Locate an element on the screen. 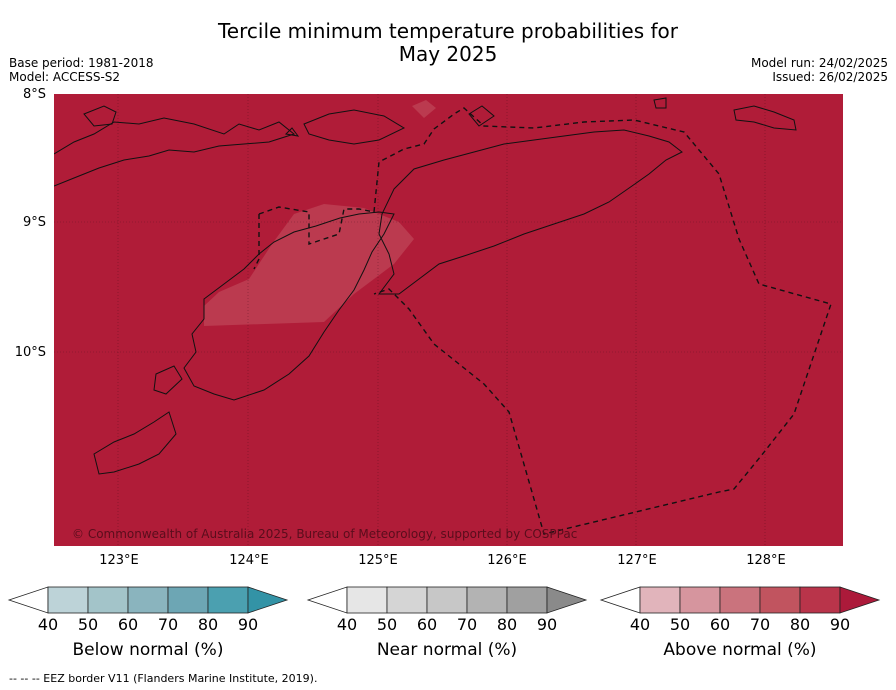 This screenshot has height=690, width=896. lat-label-8s: 8°S is located at coordinates (34, 94).